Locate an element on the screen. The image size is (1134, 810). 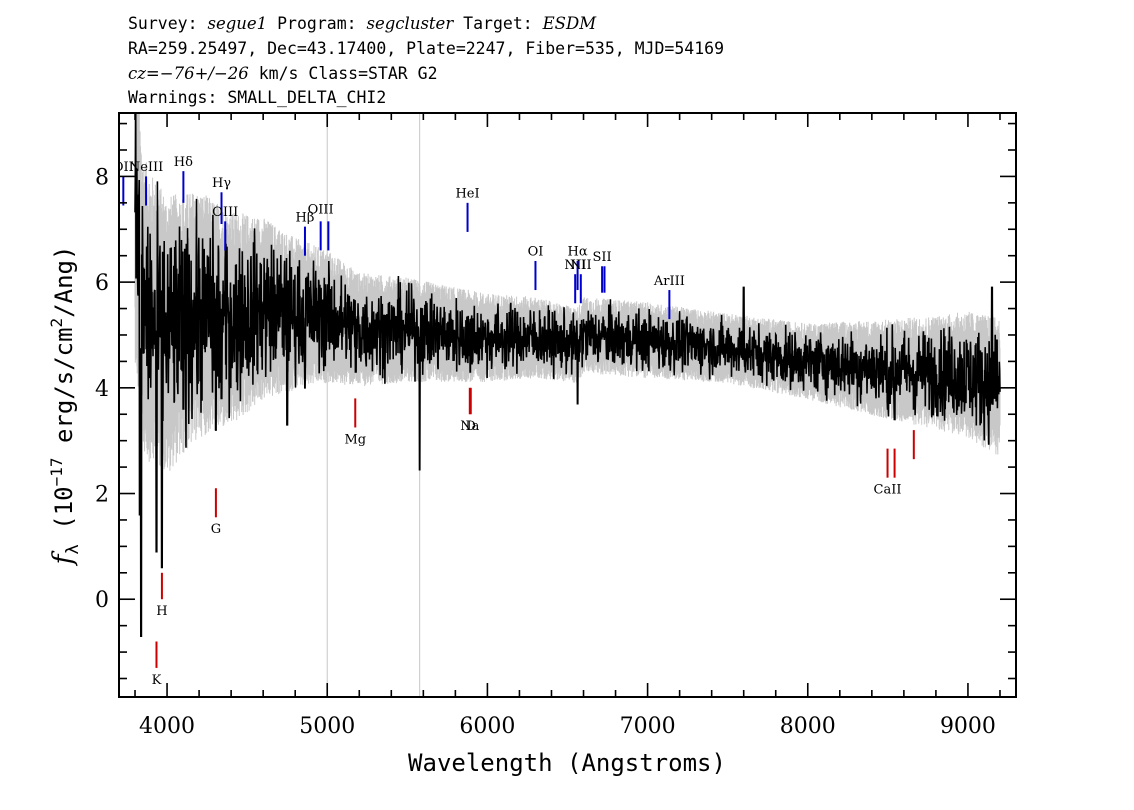
emission-line-label: Hδ is located at coordinates (183, 162).